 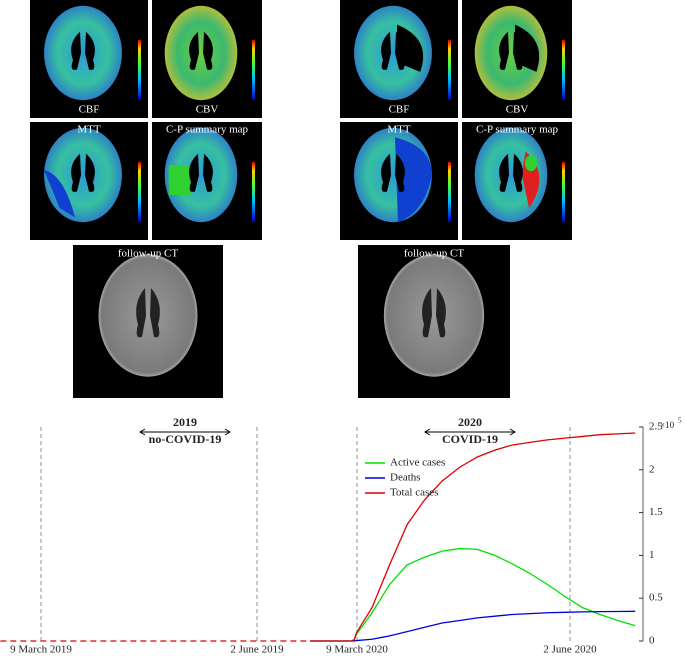 What do you see at coordinates (470, 422) in the screenshot?
I see `period-year: 2020` at bounding box center [470, 422].